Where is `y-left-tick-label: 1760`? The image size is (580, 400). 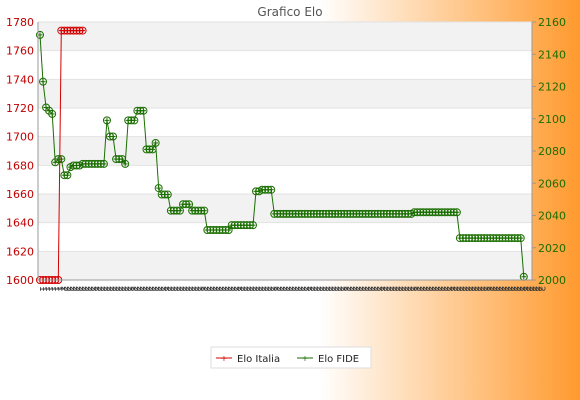 y-left-tick-label: 1760 is located at coordinates (20, 51).